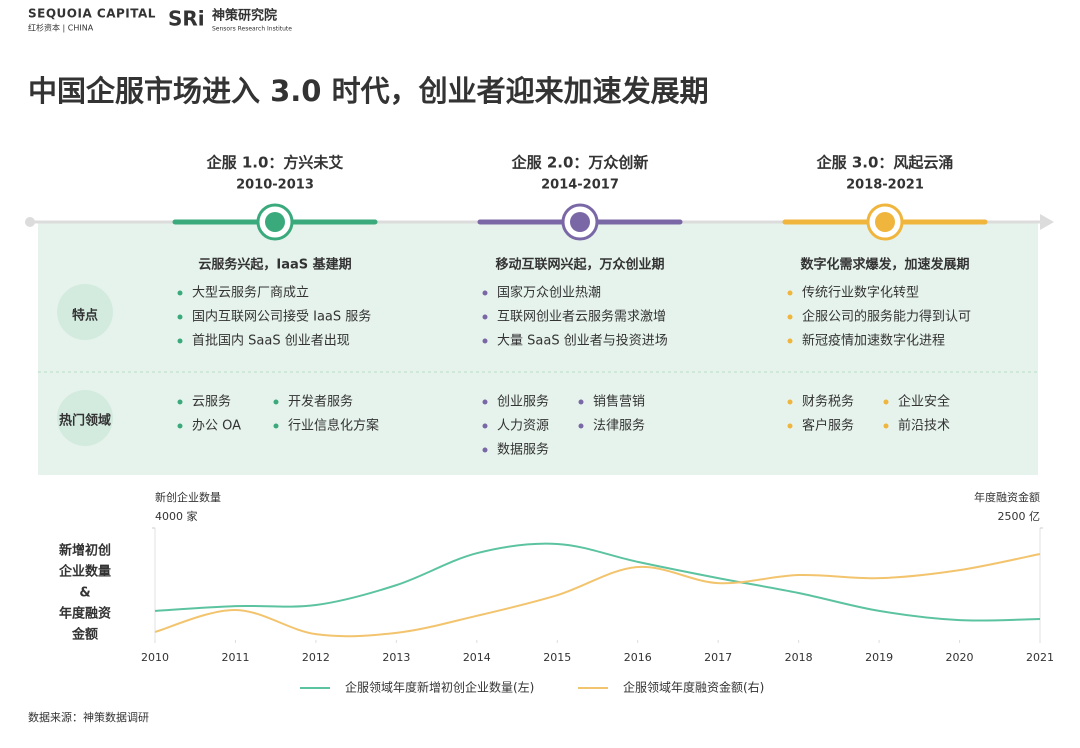 The image size is (1080, 748). Describe the element at coordinates (580, 185) in the screenshot. I see `era-years: 2014-2017` at that location.